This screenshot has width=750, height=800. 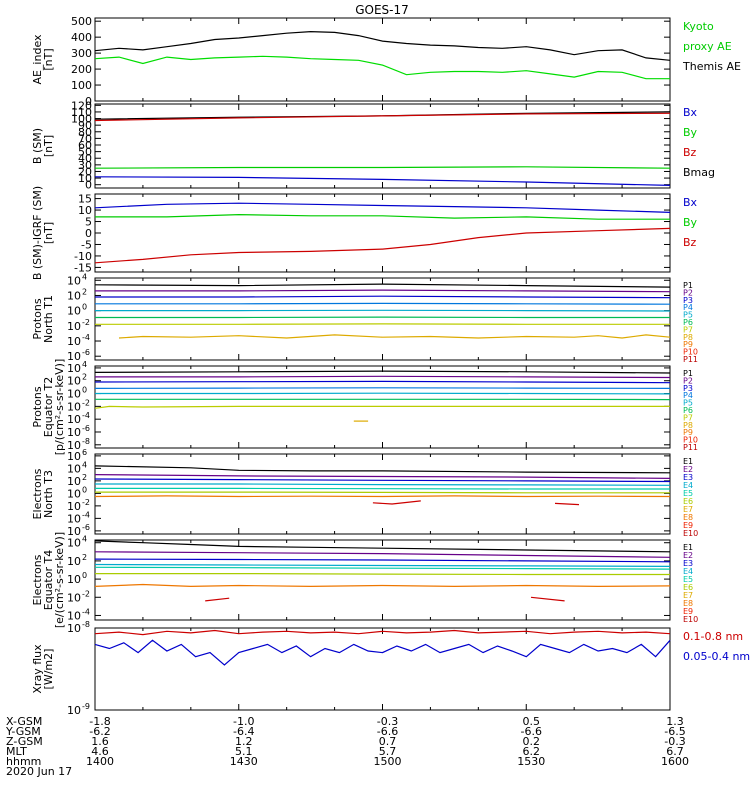 What do you see at coordinates (690, 533) in the screenshot?
I see `legend-label: E10` at bounding box center [690, 533].